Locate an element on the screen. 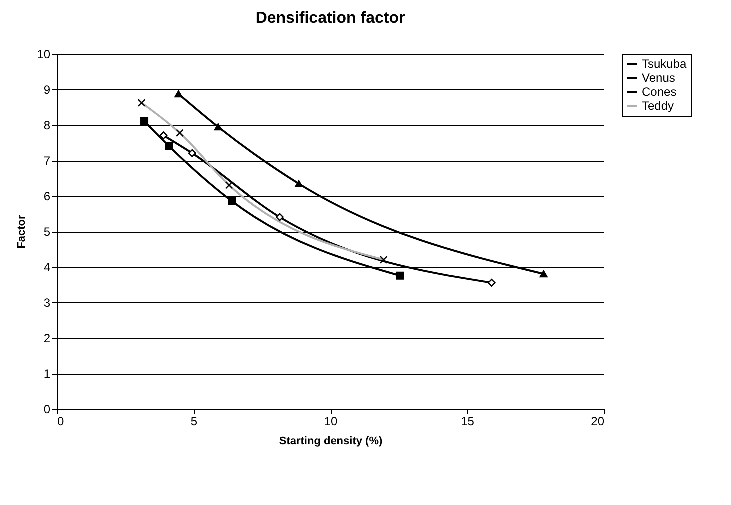  legend-label: Venus is located at coordinates (659, 78).